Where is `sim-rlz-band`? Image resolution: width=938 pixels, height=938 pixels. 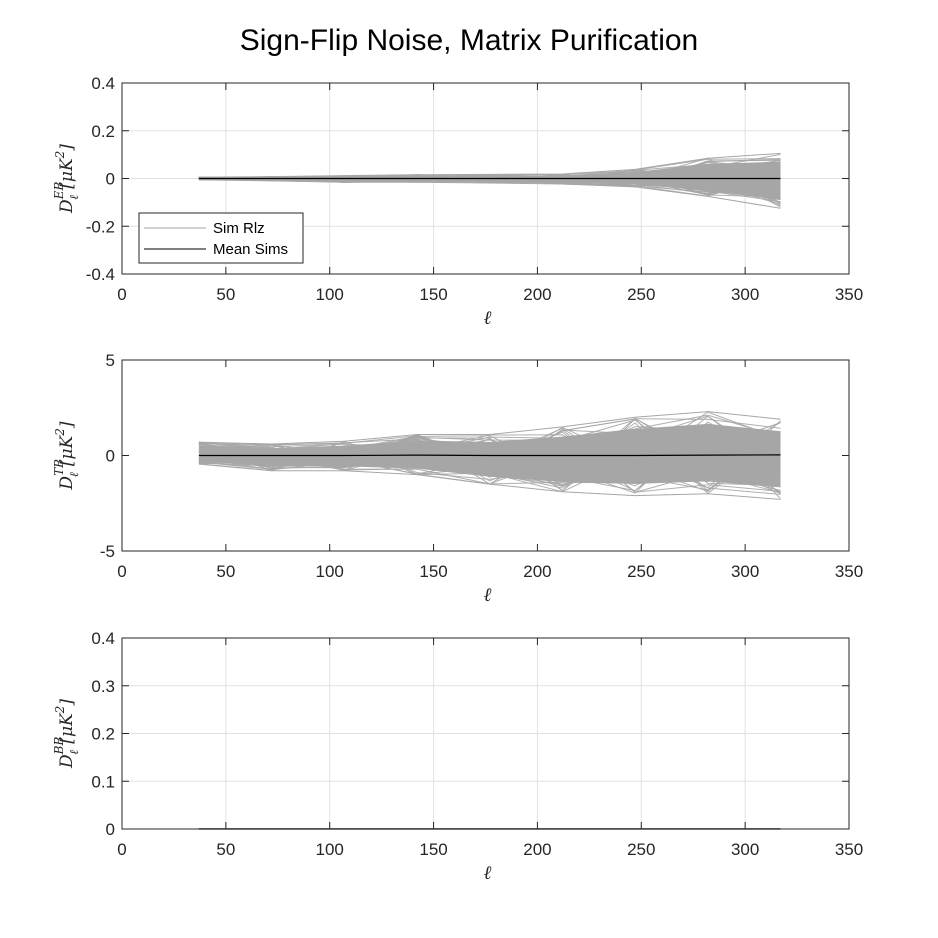
sim-rlz-band is located at coordinates (489, 181).